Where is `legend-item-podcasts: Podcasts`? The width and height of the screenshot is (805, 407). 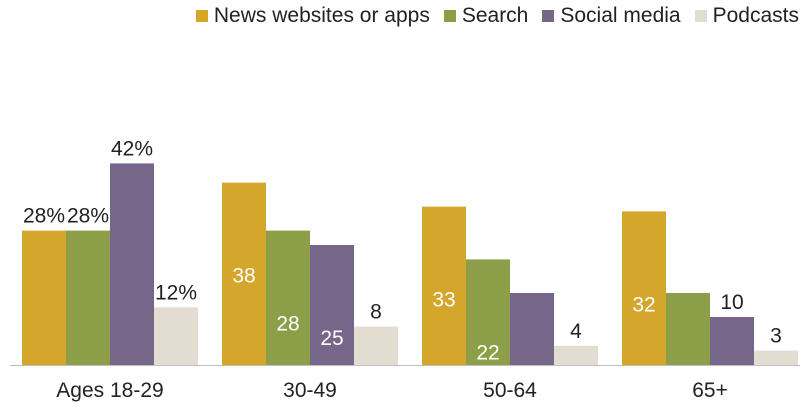
legend-item-podcasts: Podcasts is located at coordinates (746, 16).